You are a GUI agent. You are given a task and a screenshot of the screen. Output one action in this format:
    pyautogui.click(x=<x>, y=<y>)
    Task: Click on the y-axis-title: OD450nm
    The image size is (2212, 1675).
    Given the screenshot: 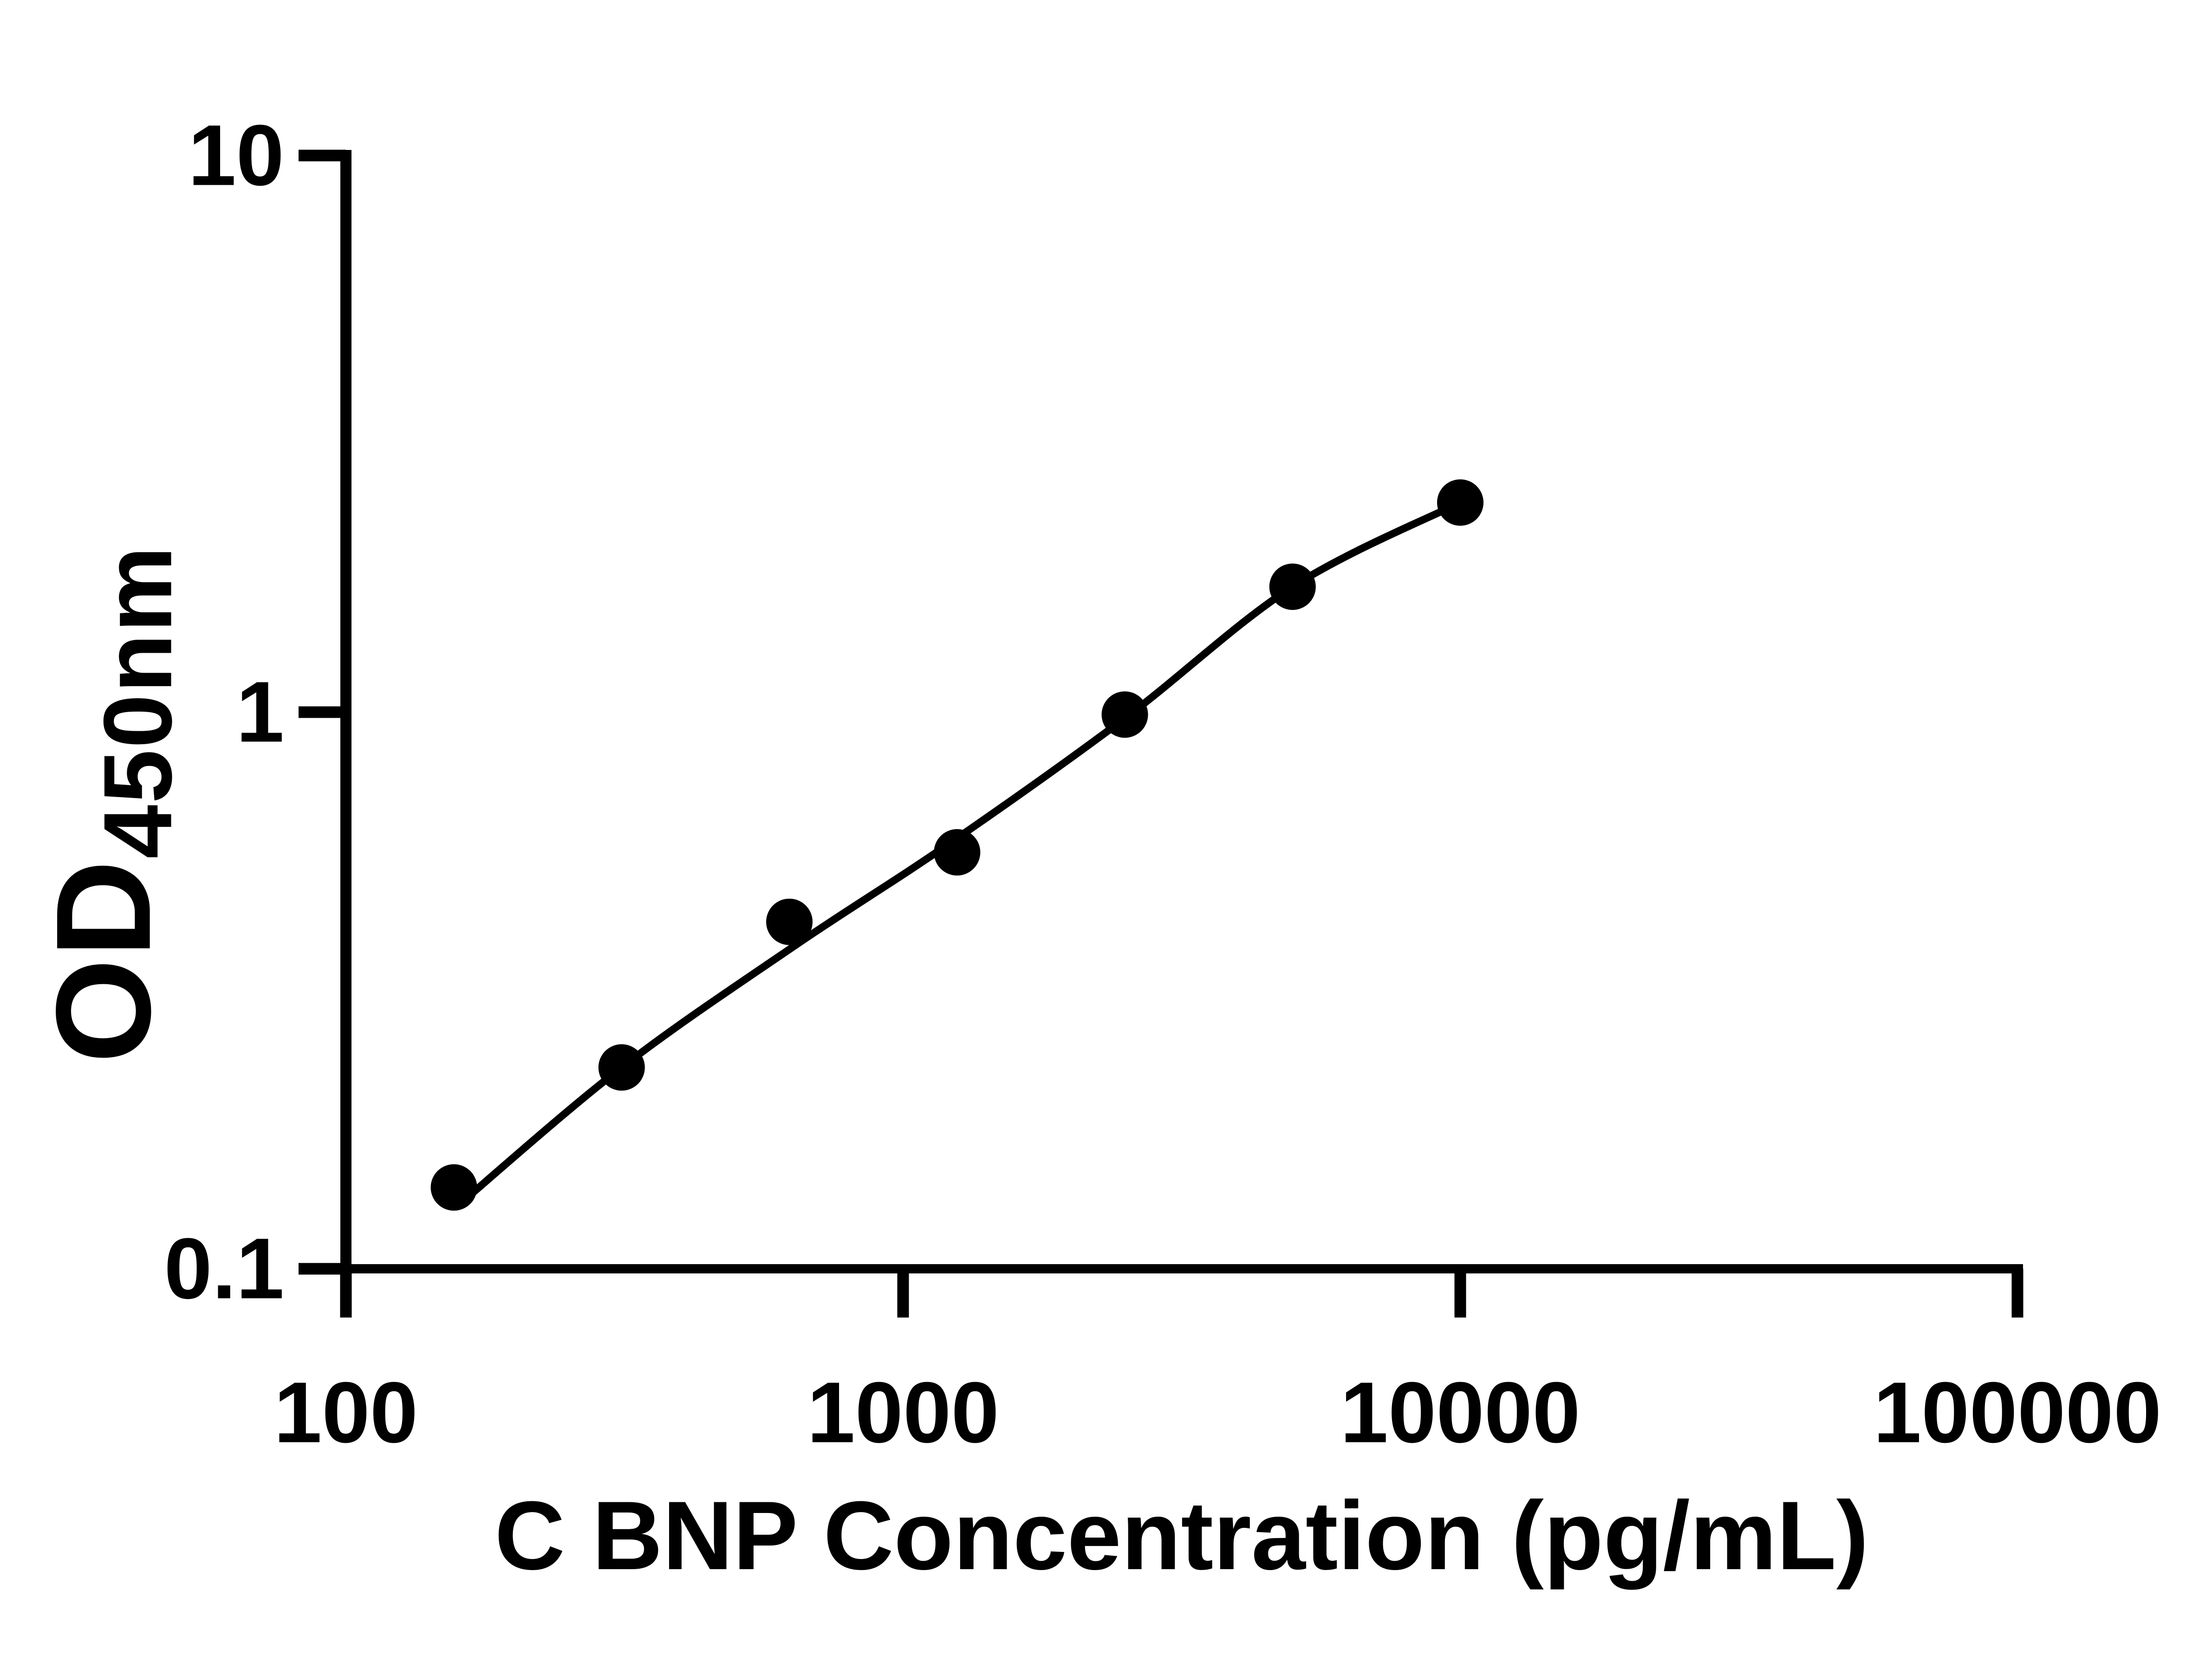 What is the action you would take?
    pyautogui.click(x=110, y=804)
    